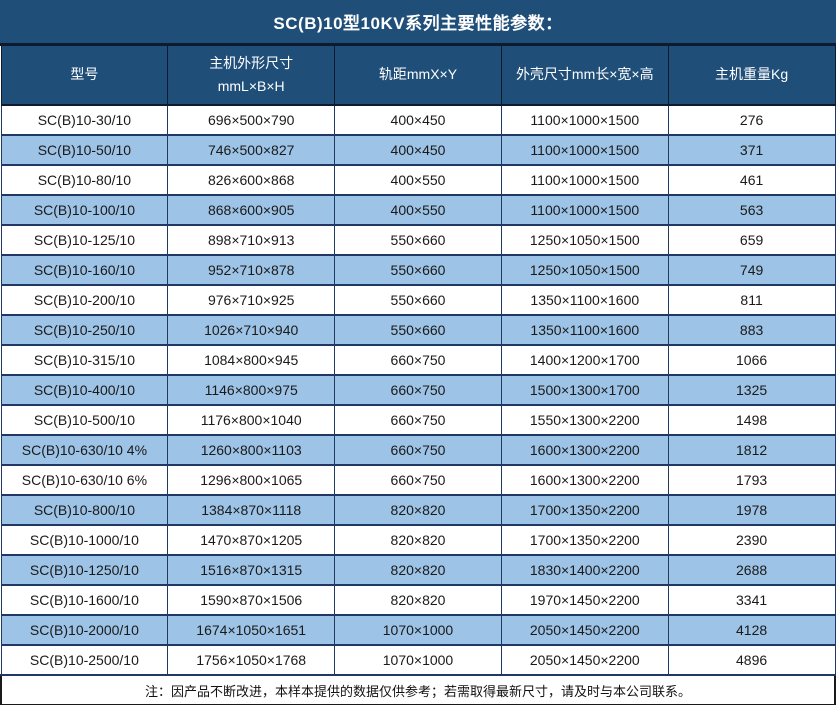  What do you see at coordinates (584, 390) in the screenshot?
I see `cell-shell-size: 1500×1300×1700` at bounding box center [584, 390].